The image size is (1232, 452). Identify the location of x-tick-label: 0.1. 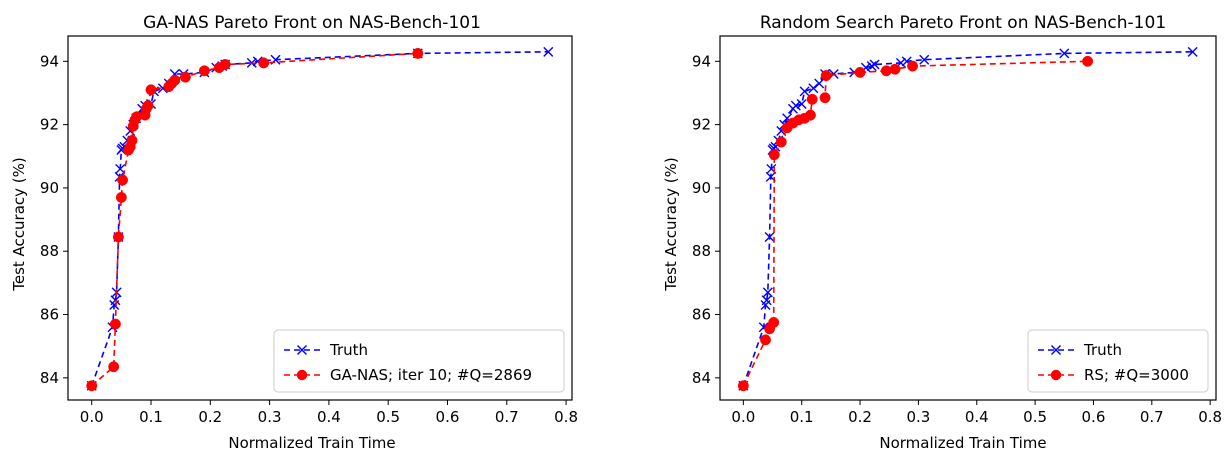
(151, 417).